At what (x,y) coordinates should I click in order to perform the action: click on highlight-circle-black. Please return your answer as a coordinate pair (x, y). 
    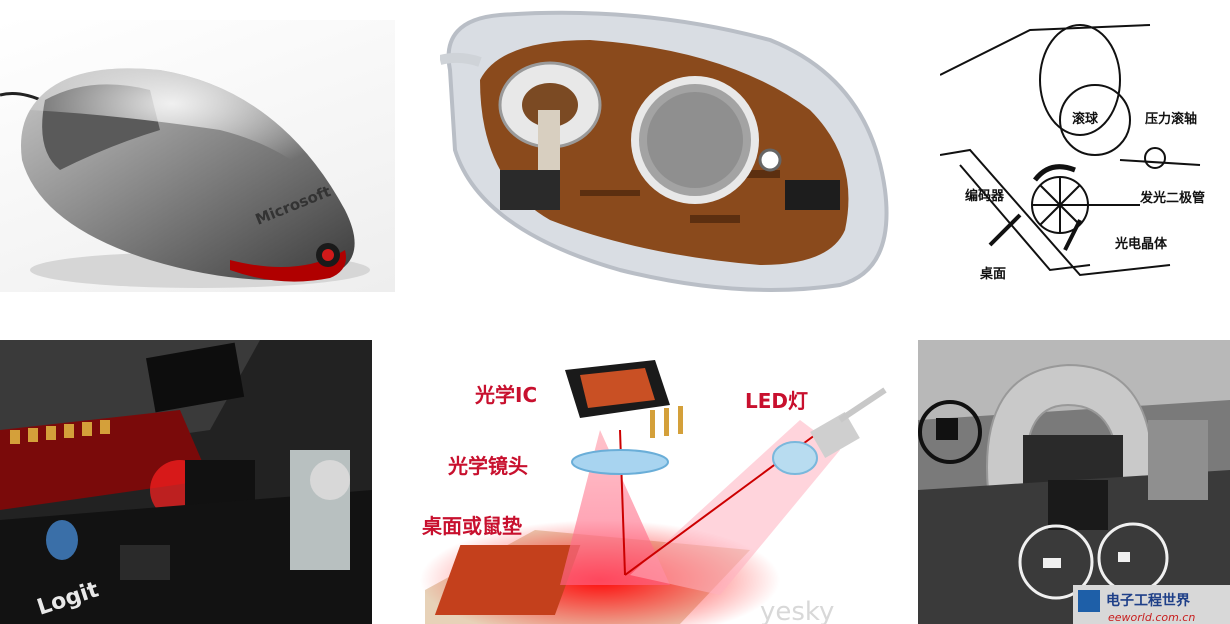
    Looking at the image, I should click on (950, 432).